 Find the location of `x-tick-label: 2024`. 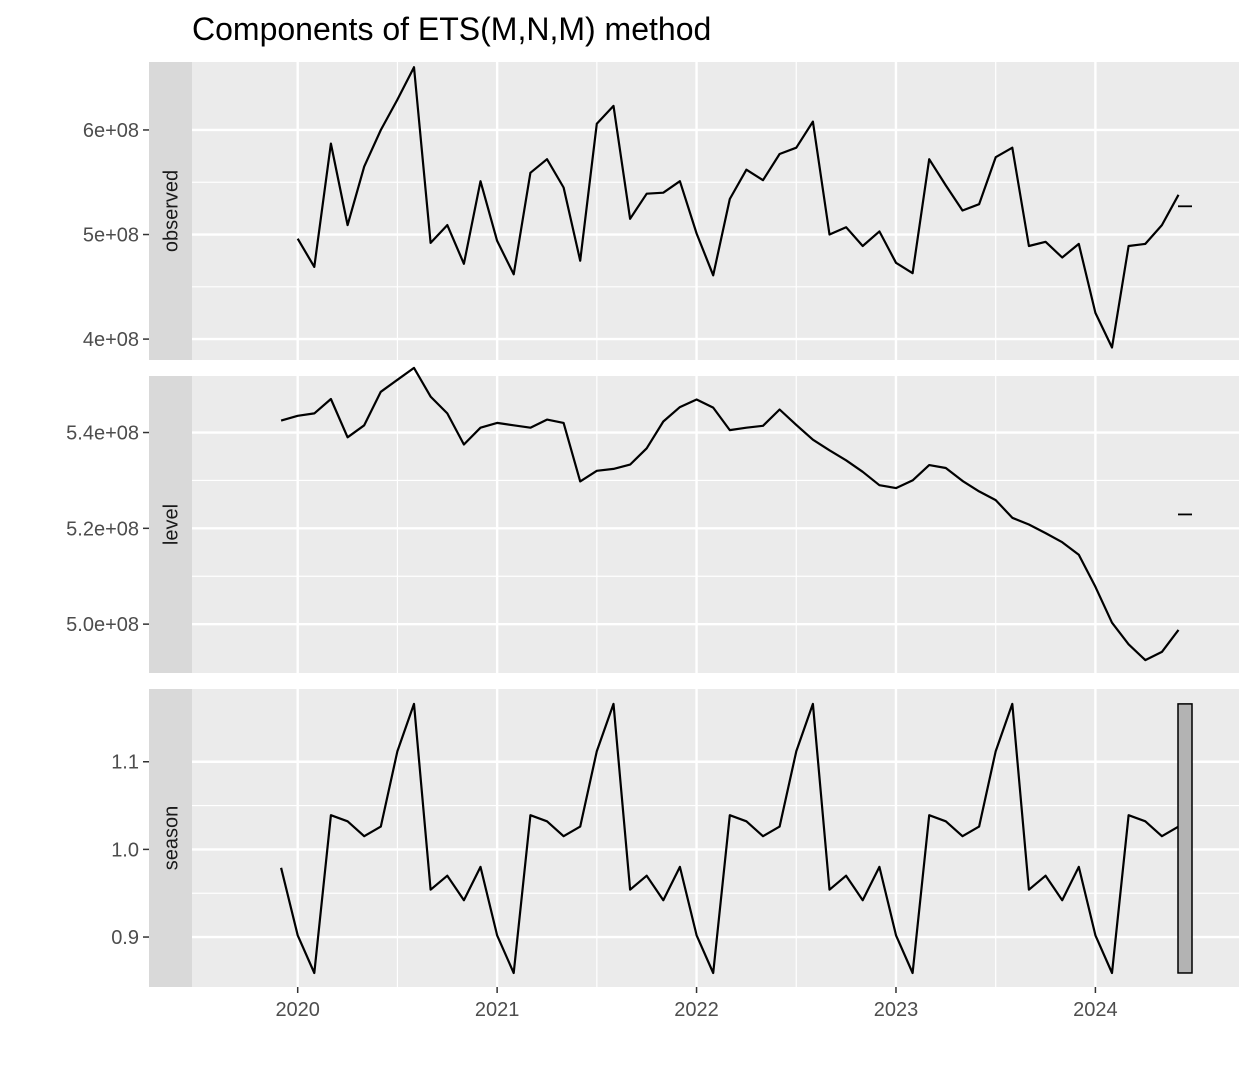

x-tick-label: 2024 is located at coordinates (1095, 1010).